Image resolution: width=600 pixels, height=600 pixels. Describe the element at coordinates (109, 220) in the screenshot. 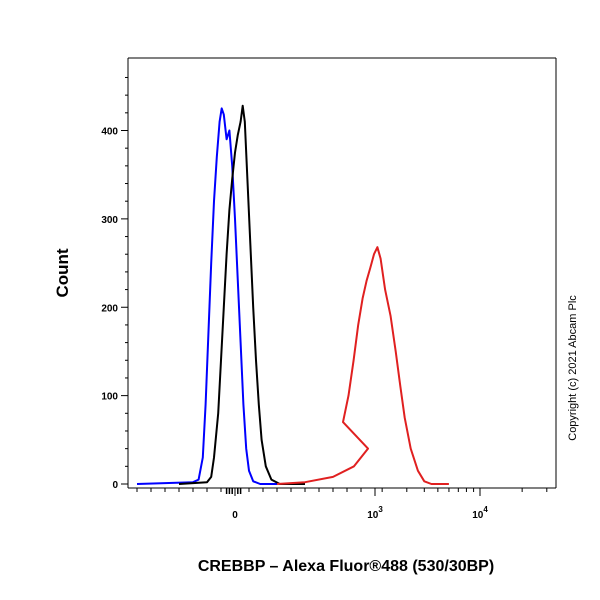

I see `y-tick-label: 300` at that location.